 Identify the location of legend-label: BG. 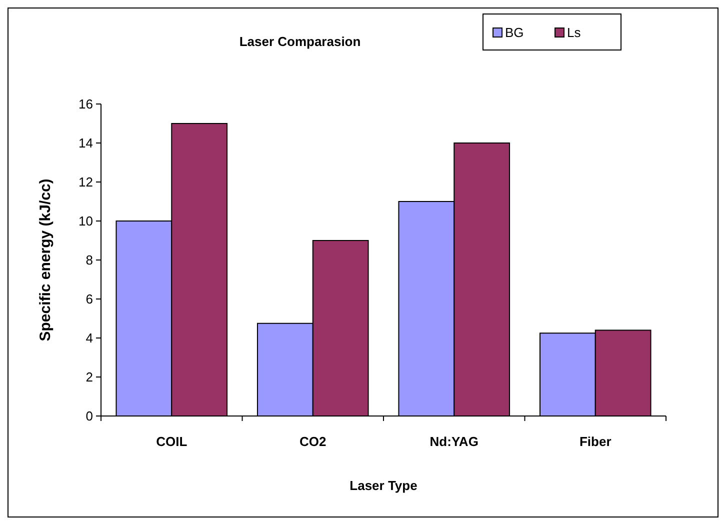
(514, 32).